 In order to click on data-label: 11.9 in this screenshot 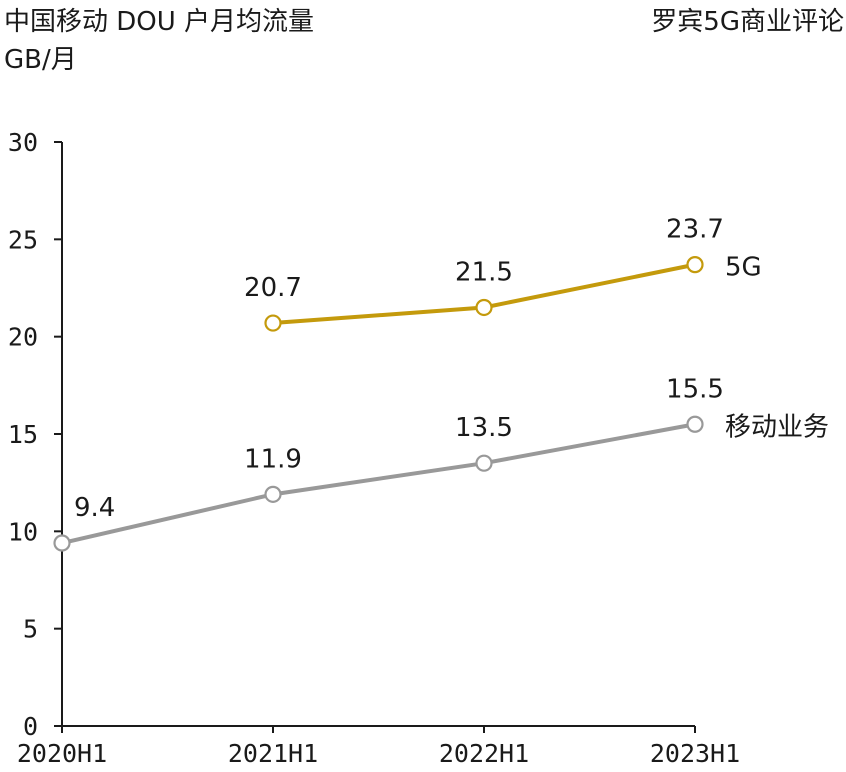, I will do `click(273, 459)`.